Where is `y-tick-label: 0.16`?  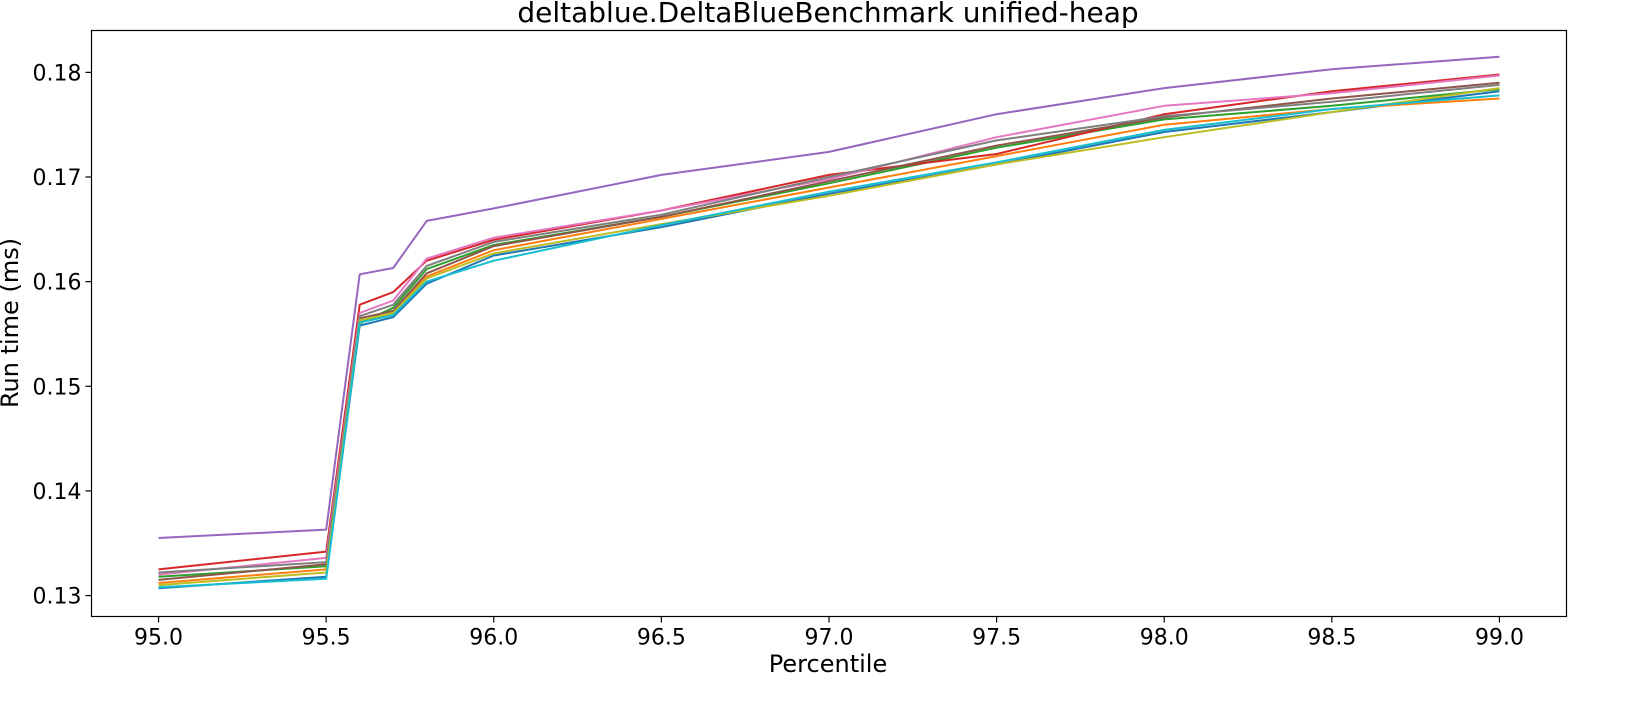 y-tick-label: 0.16 is located at coordinates (57, 283).